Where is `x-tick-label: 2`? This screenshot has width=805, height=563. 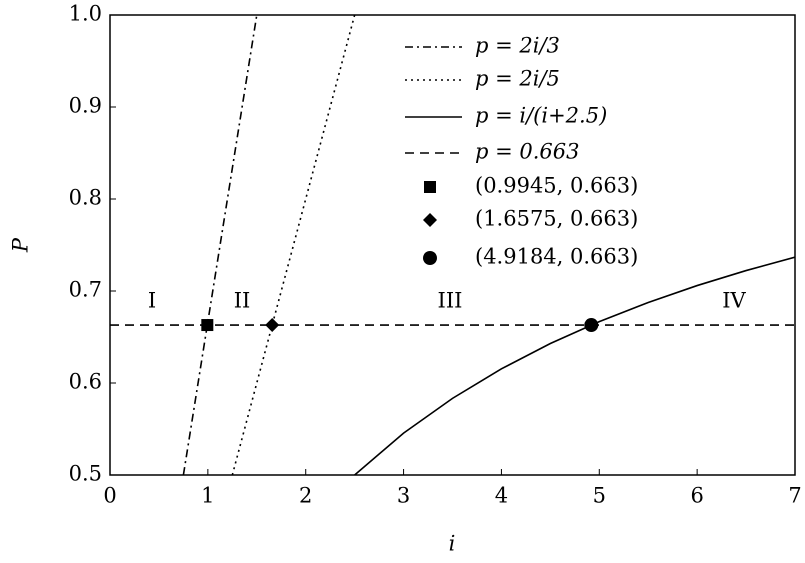
x-tick-label: 2 is located at coordinates (305, 496).